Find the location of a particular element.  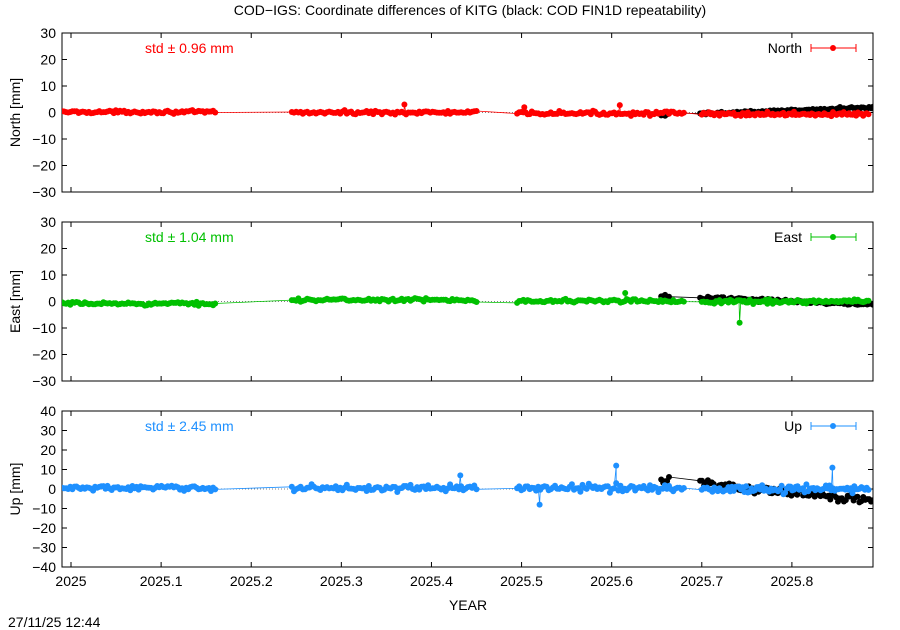

std-label: std ± 0.96 mm is located at coordinates (189, 48).